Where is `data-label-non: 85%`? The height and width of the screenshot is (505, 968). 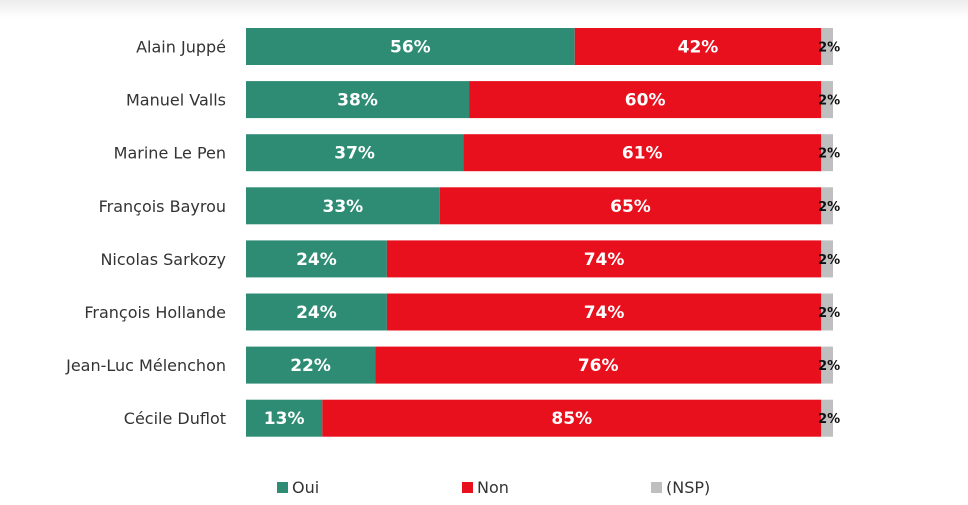
data-label-non: 85% is located at coordinates (571, 419).